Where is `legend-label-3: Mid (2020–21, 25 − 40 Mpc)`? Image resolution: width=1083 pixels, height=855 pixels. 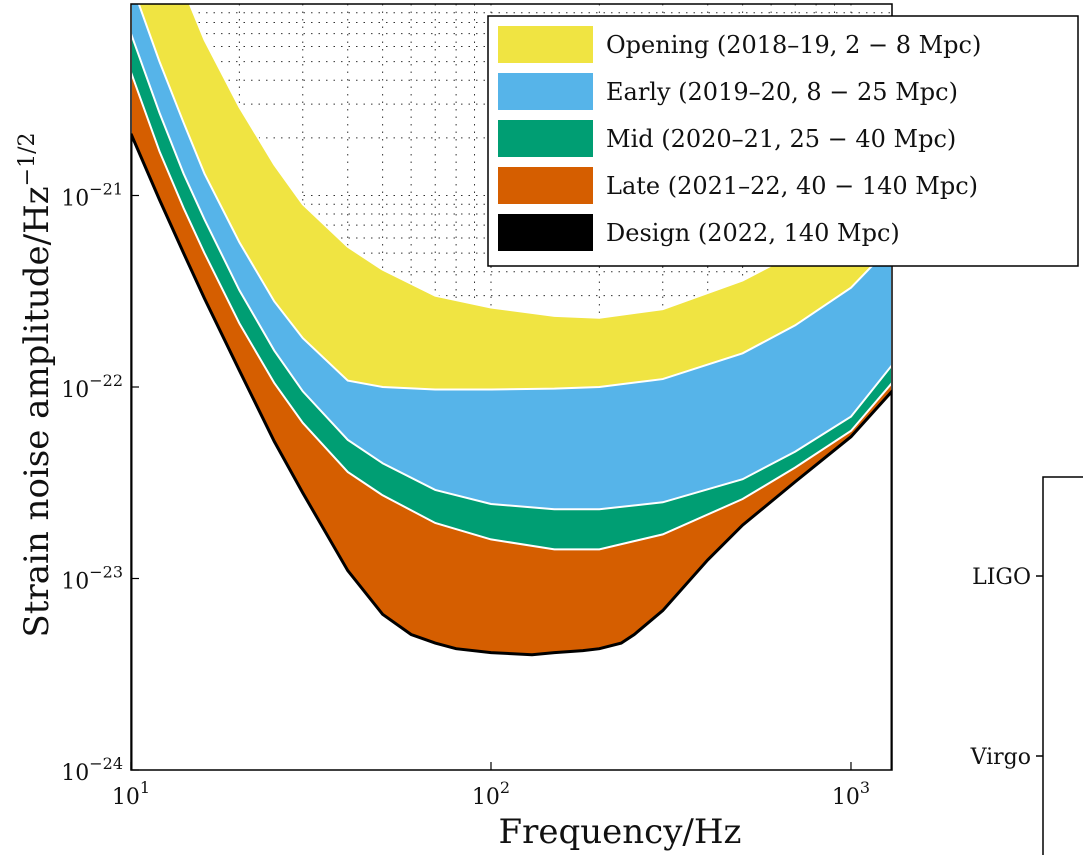
legend-label-3: Mid (2020–21, 25 − 40 Mpc) is located at coordinates (781, 139).